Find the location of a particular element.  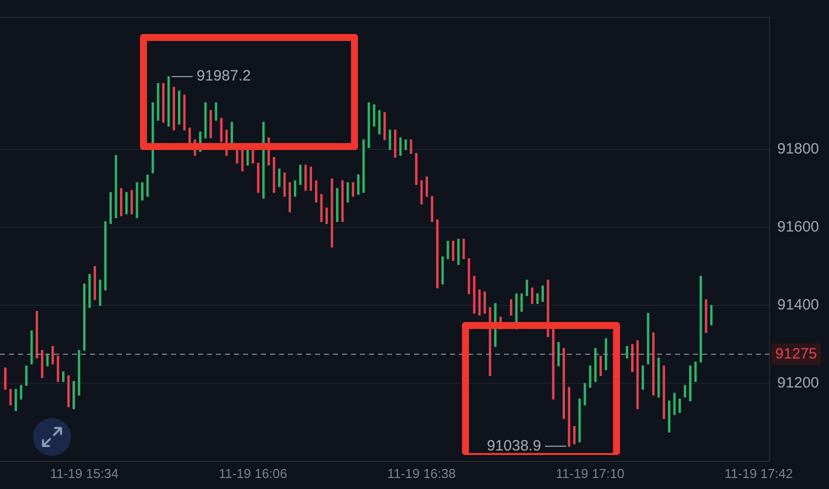

x-tick-label: 11-19 17:10 is located at coordinates (590, 473).